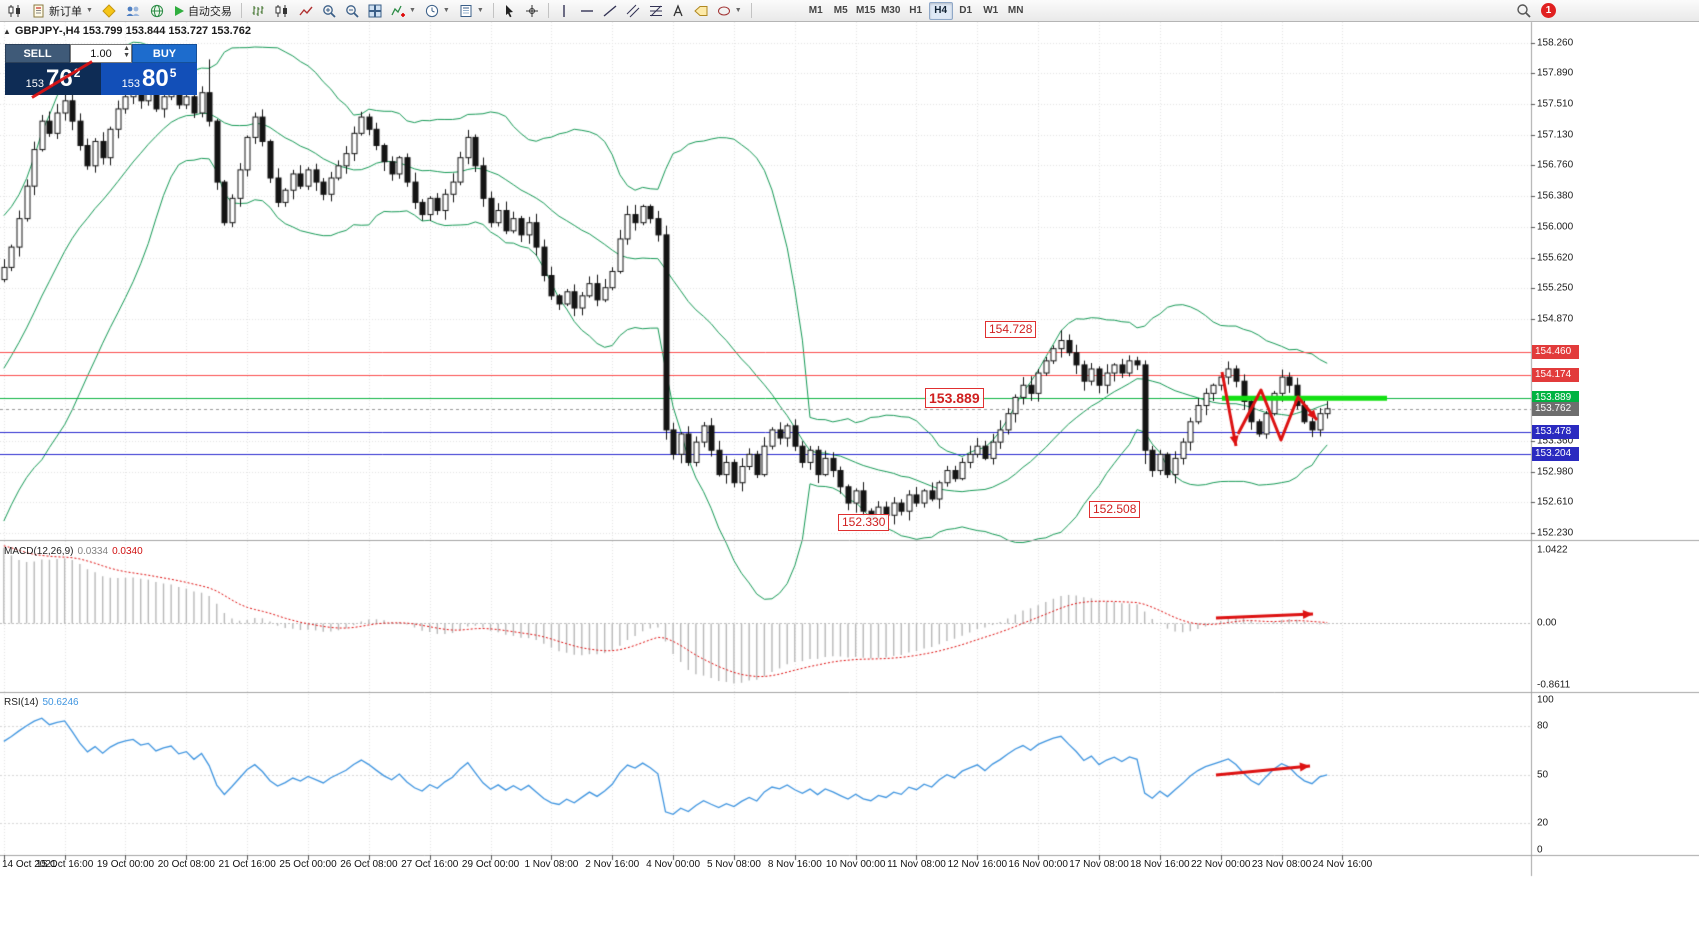 The width and height of the screenshot is (1699, 943). I want to click on new-order-button: 新订单 ▼, so click(62, 10).